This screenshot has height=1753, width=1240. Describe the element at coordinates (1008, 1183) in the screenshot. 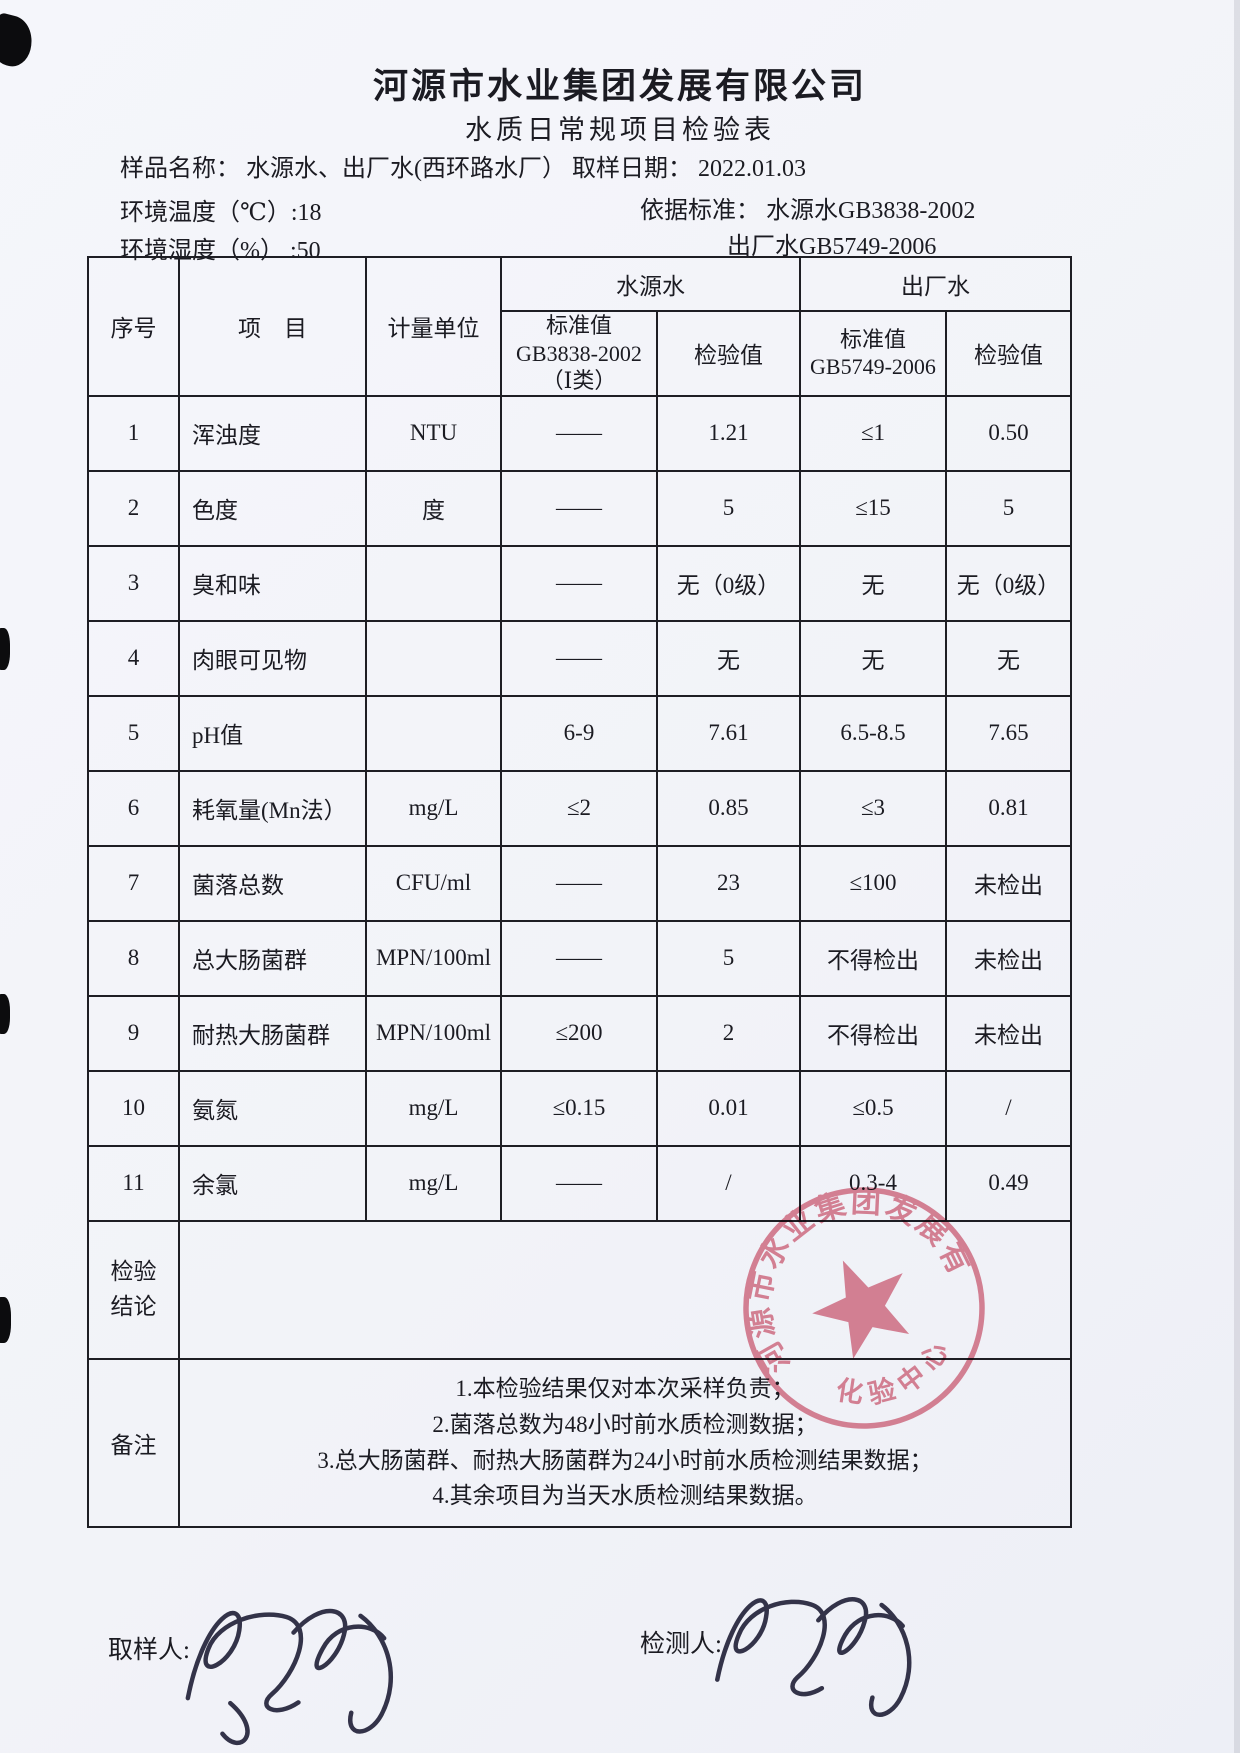

I see `row-val-finished: 0.49` at that location.